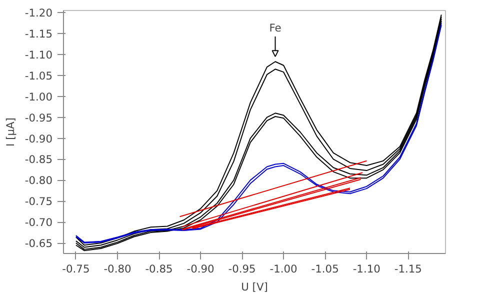  What do you see at coordinates (38, 34) in the screenshot?
I see `y-tick-label: -1.15` at bounding box center [38, 34].